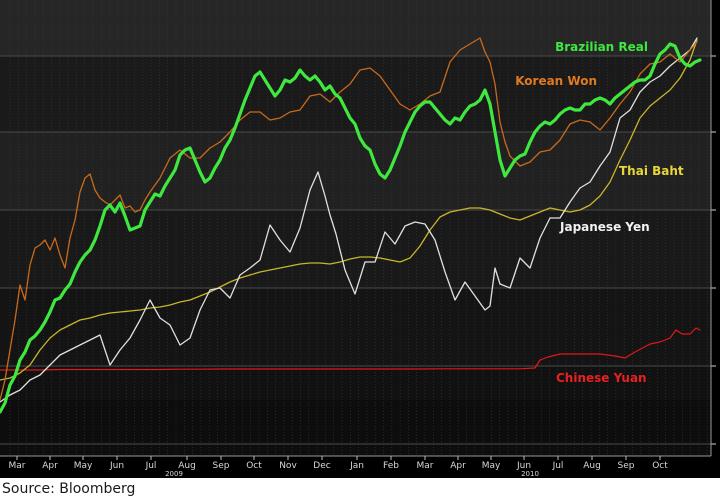  Describe the element at coordinates (69, 489) in the screenshot. I see `source-caption: Source: Bloomberg` at that location.